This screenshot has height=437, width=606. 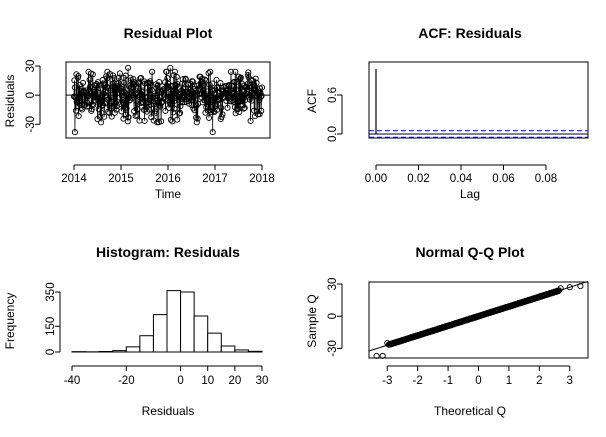 I want to click on histogram-title: Histogram: Residuals, so click(x=168, y=252).